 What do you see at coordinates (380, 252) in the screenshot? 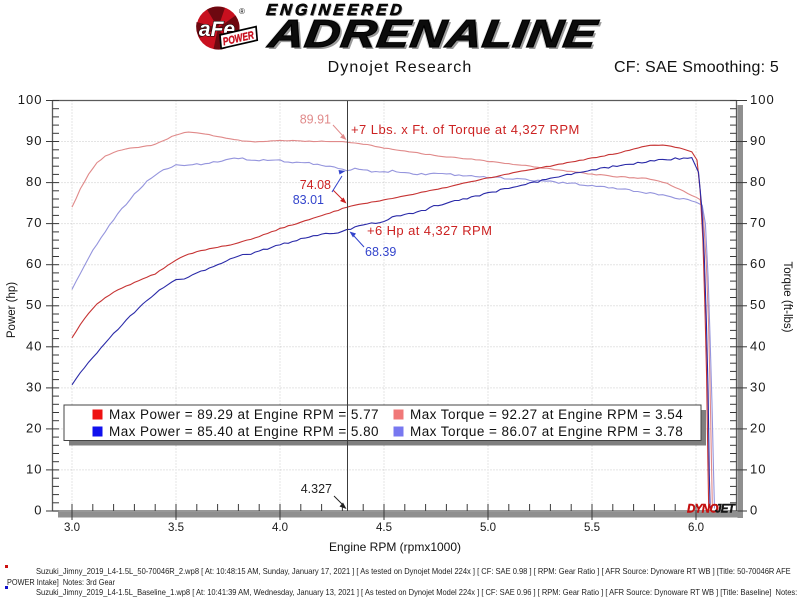
I see `svg-text: 68.39` at bounding box center [380, 252].